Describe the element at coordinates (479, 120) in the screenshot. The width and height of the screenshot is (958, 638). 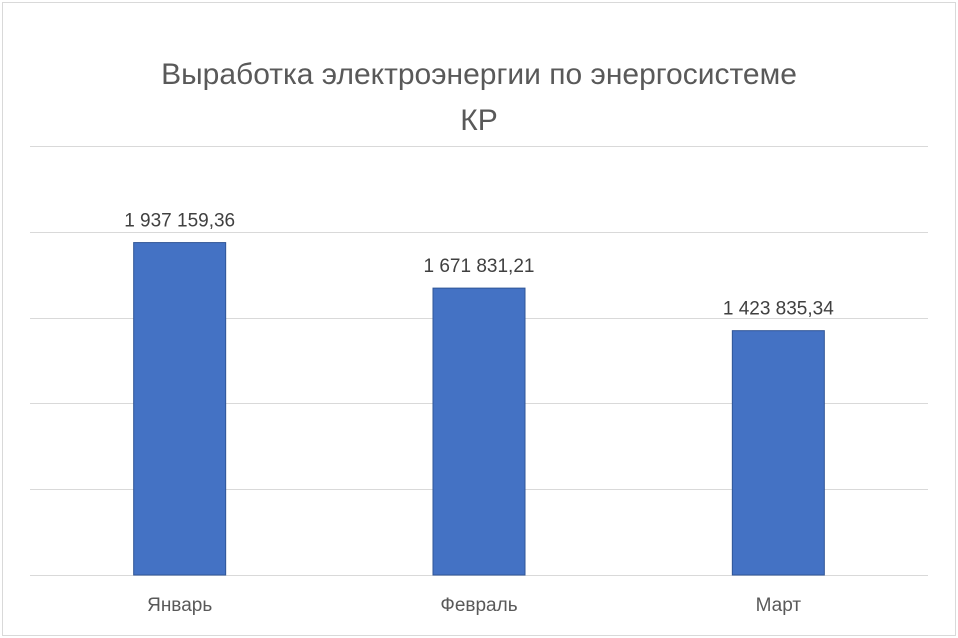
I see `chart-title-line-2: КР` at that location.